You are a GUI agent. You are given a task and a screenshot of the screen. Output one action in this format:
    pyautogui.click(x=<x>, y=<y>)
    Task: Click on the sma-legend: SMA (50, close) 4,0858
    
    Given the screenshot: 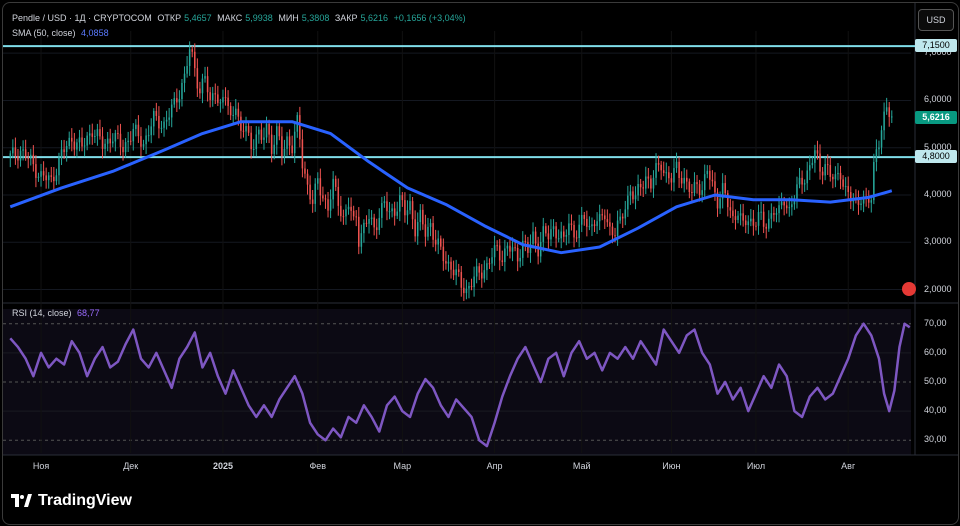 What is the action you would take?
    pyautogui.click(x=62, y=33)
    